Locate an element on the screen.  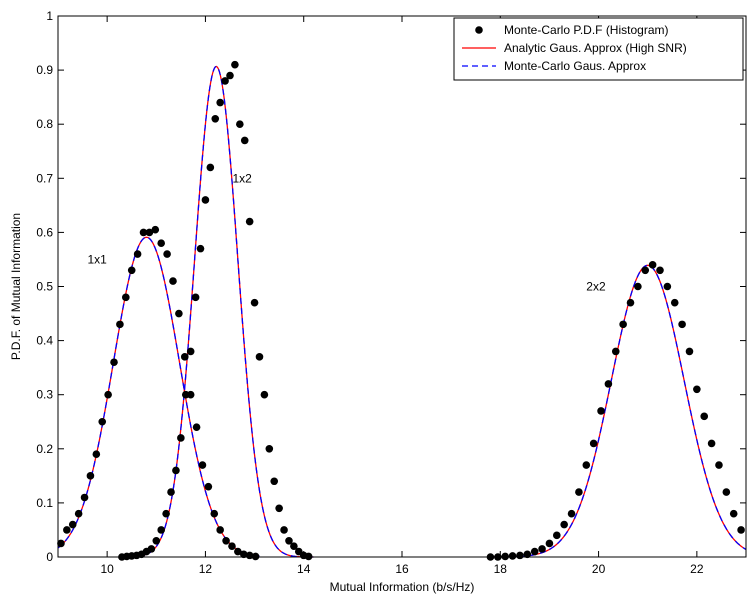
x-tick-label: 16 is located at coordinates (402, 569).